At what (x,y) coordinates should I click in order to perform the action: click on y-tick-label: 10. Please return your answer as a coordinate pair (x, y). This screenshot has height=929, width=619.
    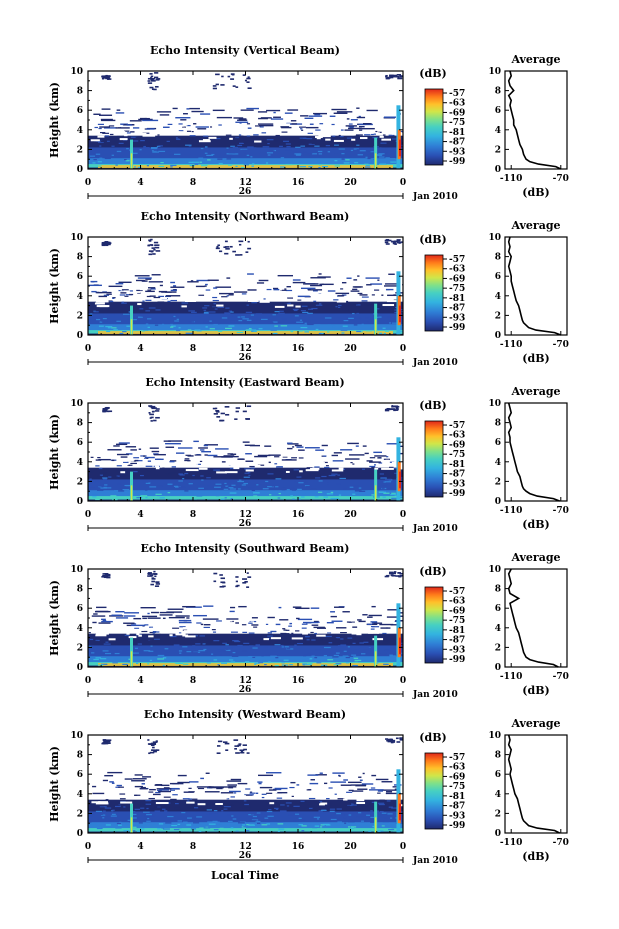
    Looking at the image, I should click on (76, 736).